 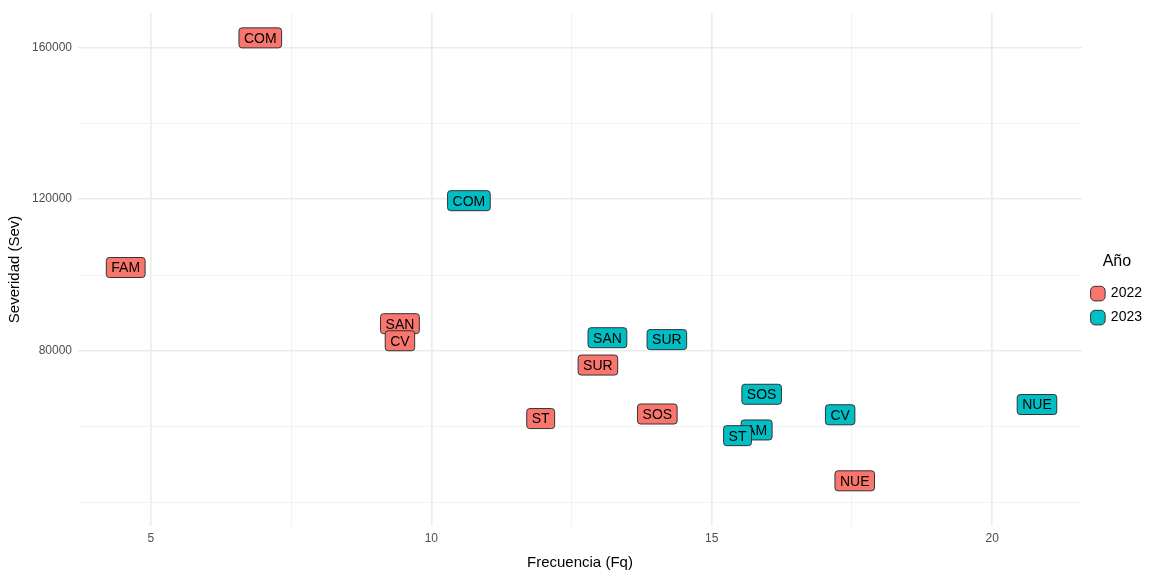 What do you see at coordinates (1126, 292) in the screenshot?
I see `legend-label: 2022` at bounding box center [1126, 292].